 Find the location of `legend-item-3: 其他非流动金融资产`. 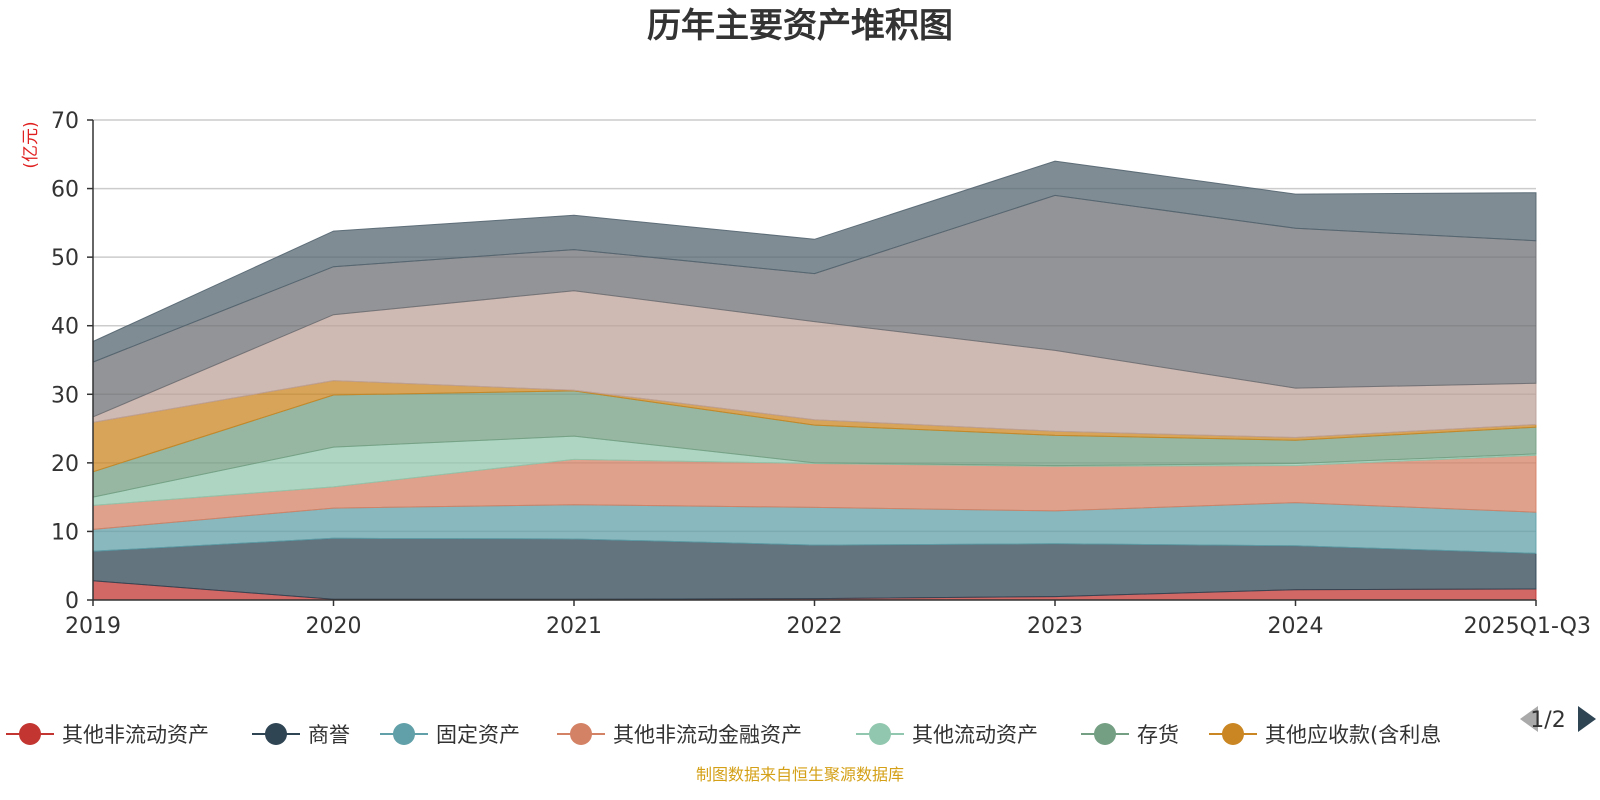

legend-item-3: 其他非流动金融资产 is located at coordinates (679, 735).